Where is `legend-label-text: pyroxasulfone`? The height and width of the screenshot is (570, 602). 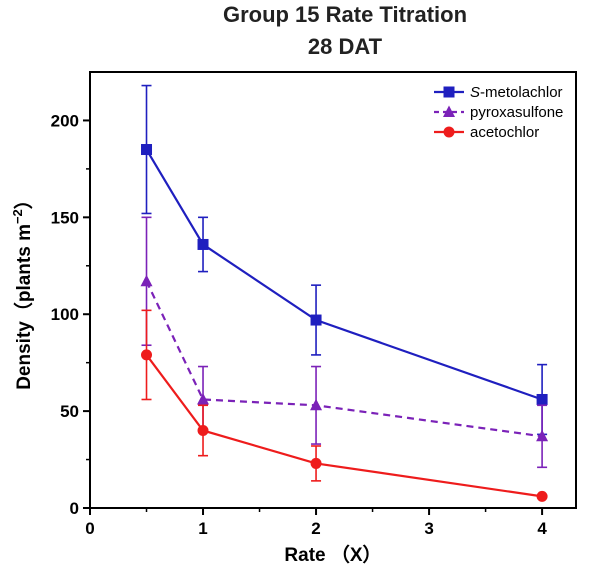
legend-label-text: pyroxasulfone is located at coordinates (516, 112).